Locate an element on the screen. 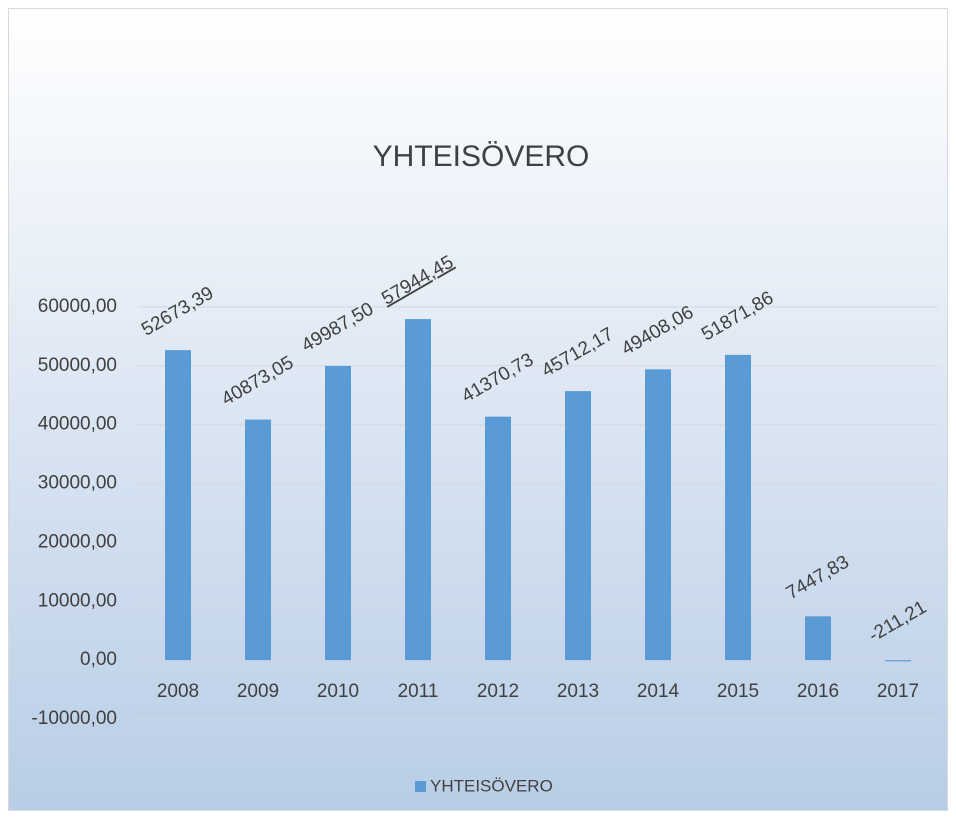  x-tick-label: 2014 is located at coordinates (658, 691).